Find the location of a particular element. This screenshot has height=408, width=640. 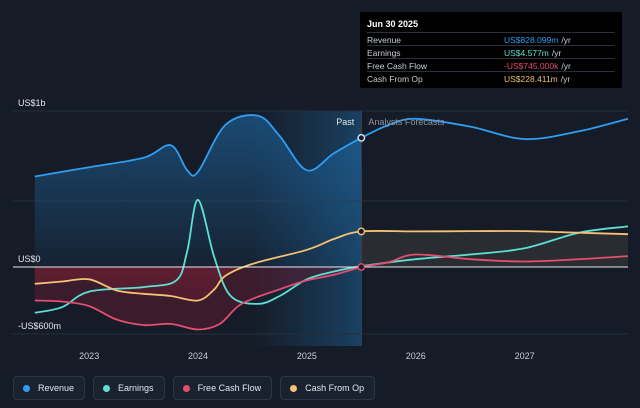

current-markers is located at coordinates (361, 202).